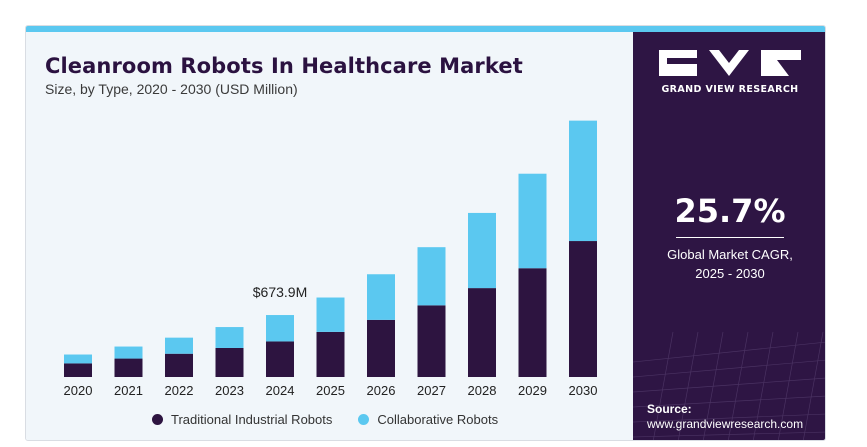 The width and height of the screenshot is (867, 447). I want to click on cagr-label-line2: 2025 - 2030, so click(730, 273).